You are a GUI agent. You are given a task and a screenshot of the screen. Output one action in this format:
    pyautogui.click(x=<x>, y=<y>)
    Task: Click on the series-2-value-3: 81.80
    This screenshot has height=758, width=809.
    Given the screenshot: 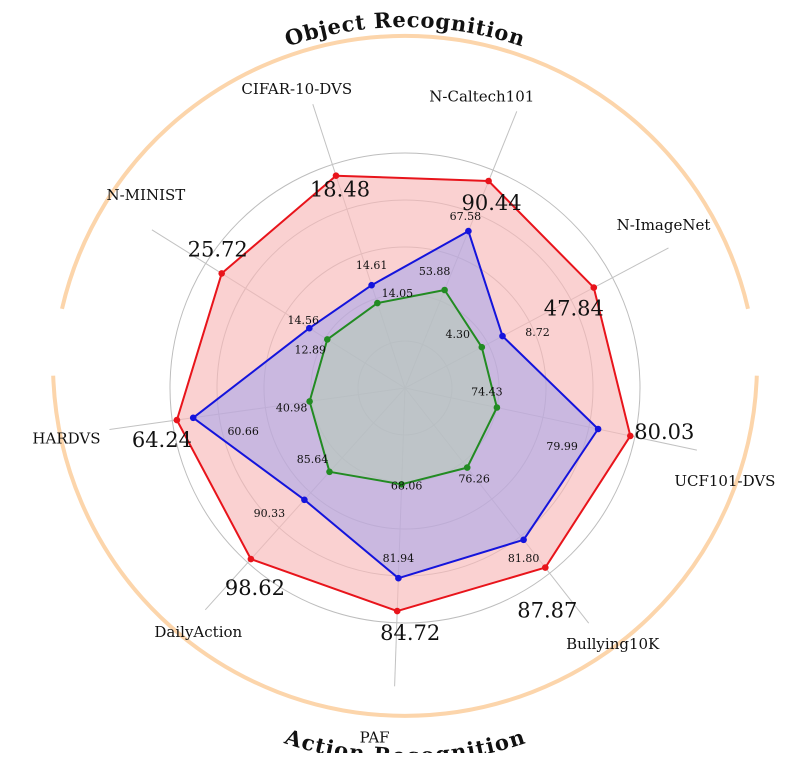 What is the action you would take?
    pyautogui.click(x=524, y=558)
    